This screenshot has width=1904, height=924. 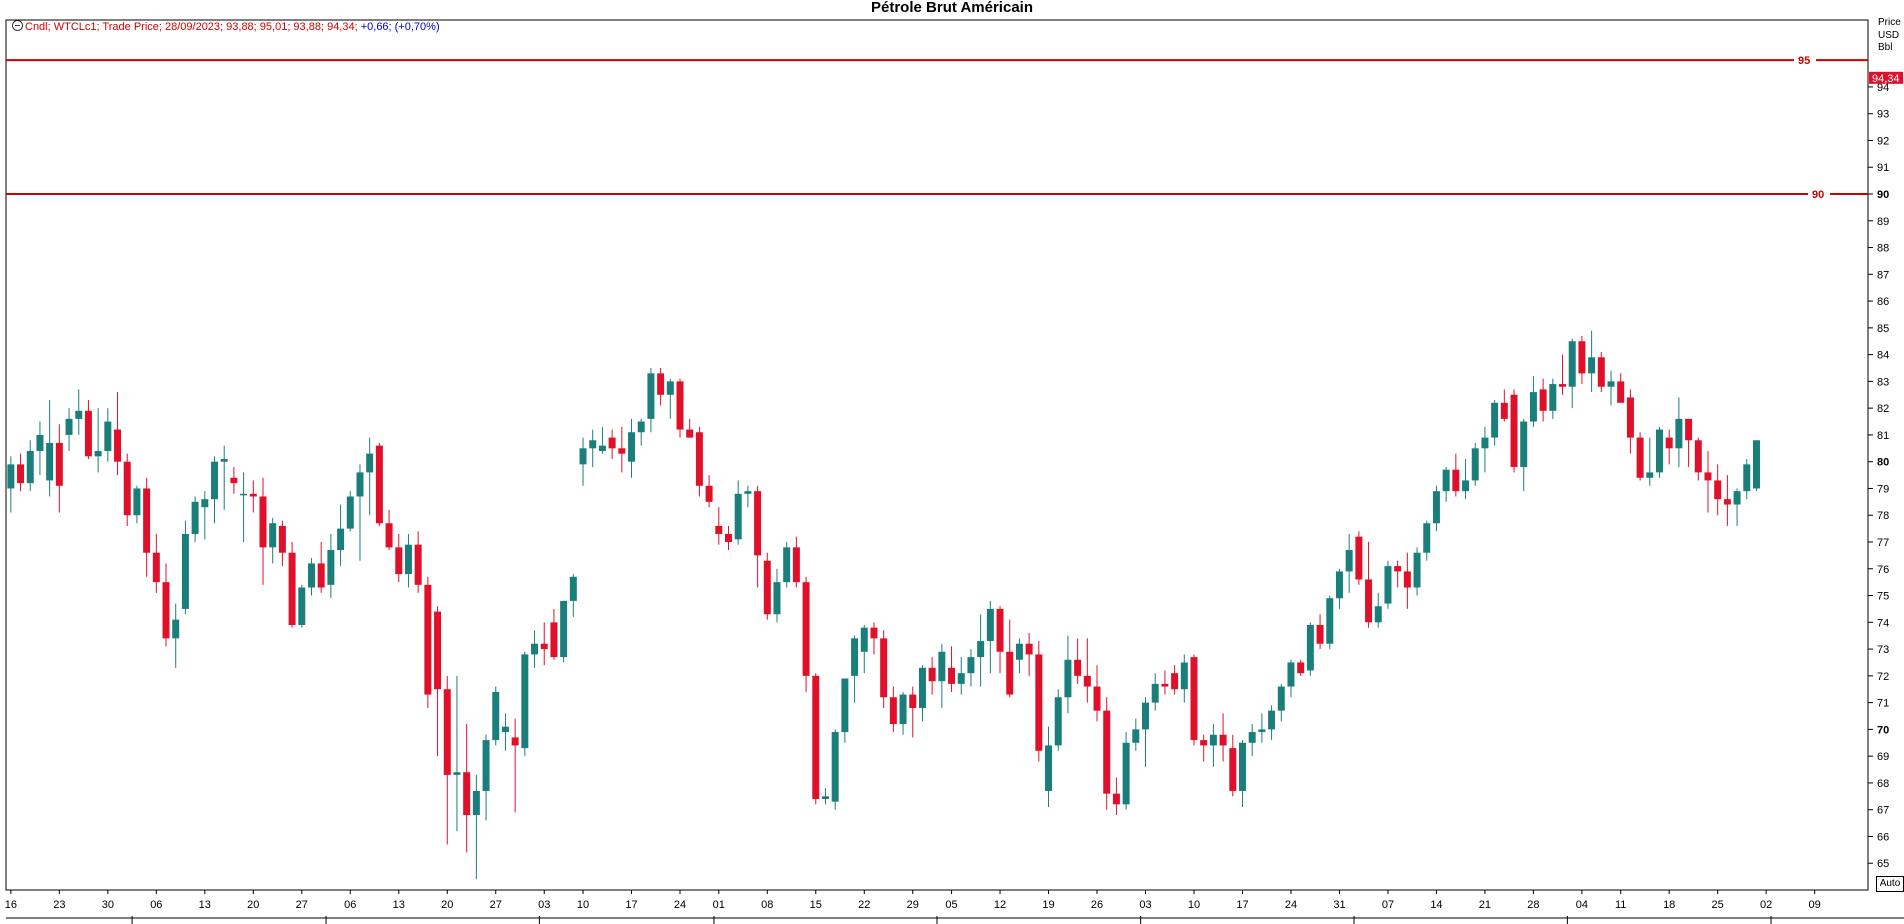 What do you see at coordinates (1883, 463) in the screenshot?
I see `y-tick-label-80: 80` at bounding box center [1883, 463].